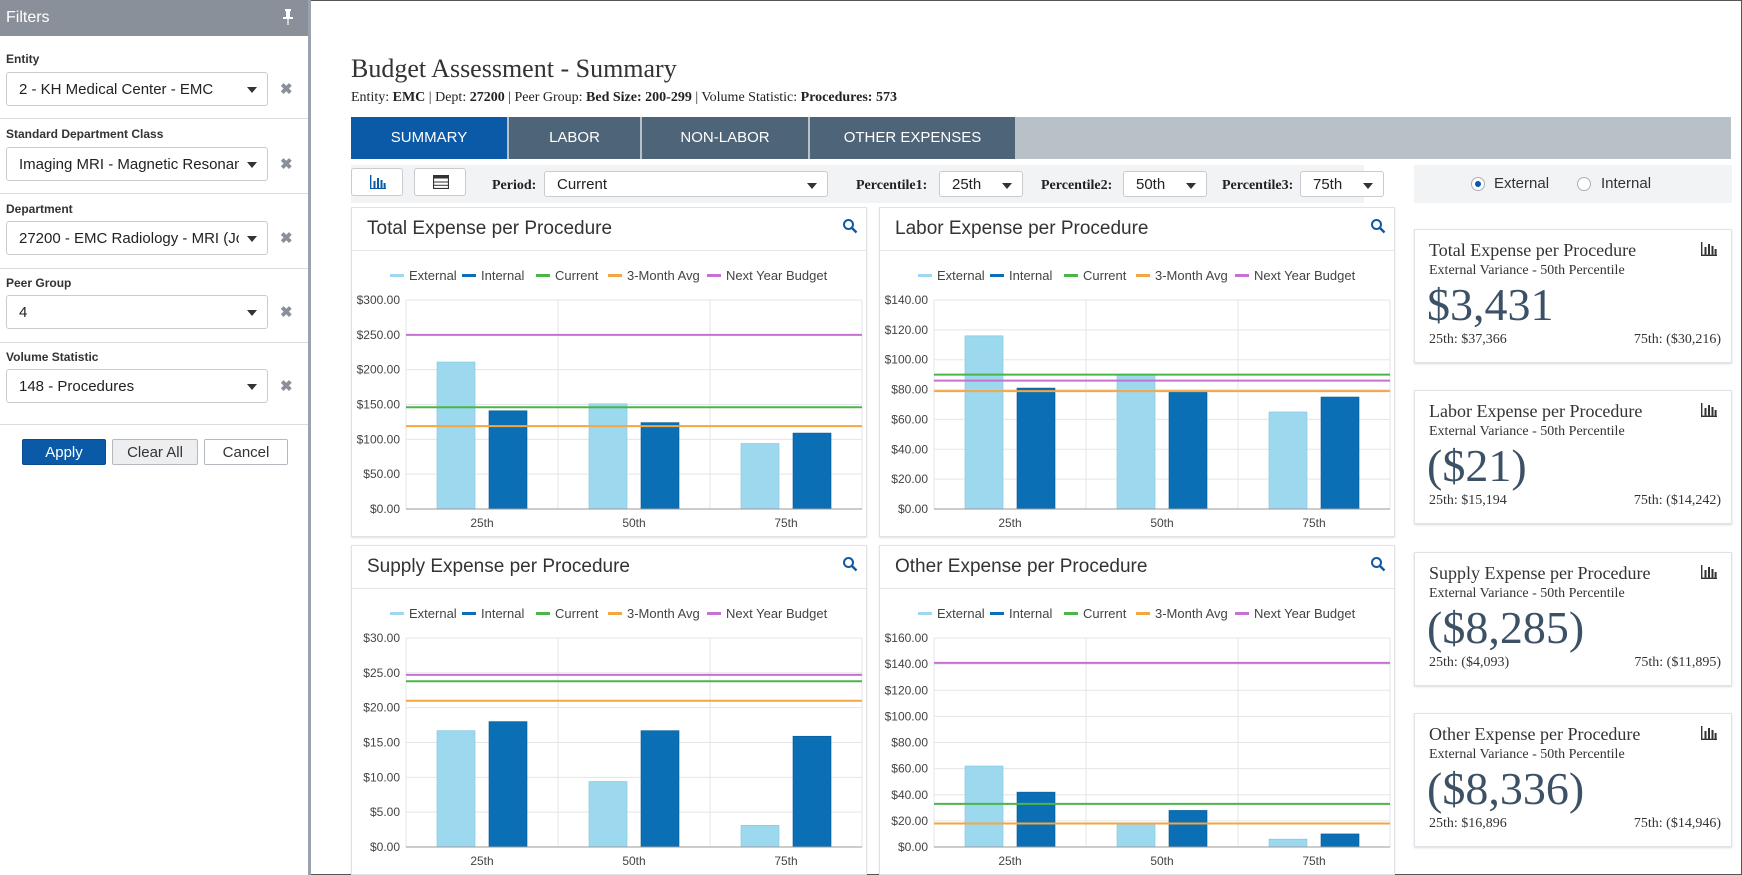 Image resolution: width=1742 pixels, height=875 pixels. What do you see at coordinates (379, 300) in the screenshot?
I see `y-tick-label: $300.00` at bounding box center [379, 300].